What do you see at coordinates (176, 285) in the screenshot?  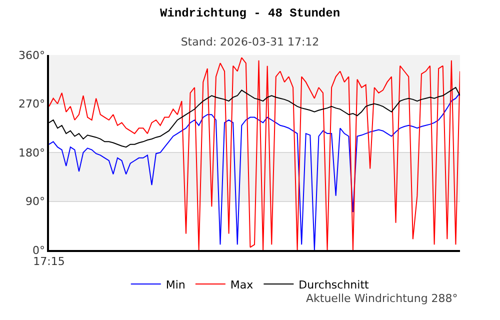 I see `legend-label: Min` at bounding box center [176, 285].